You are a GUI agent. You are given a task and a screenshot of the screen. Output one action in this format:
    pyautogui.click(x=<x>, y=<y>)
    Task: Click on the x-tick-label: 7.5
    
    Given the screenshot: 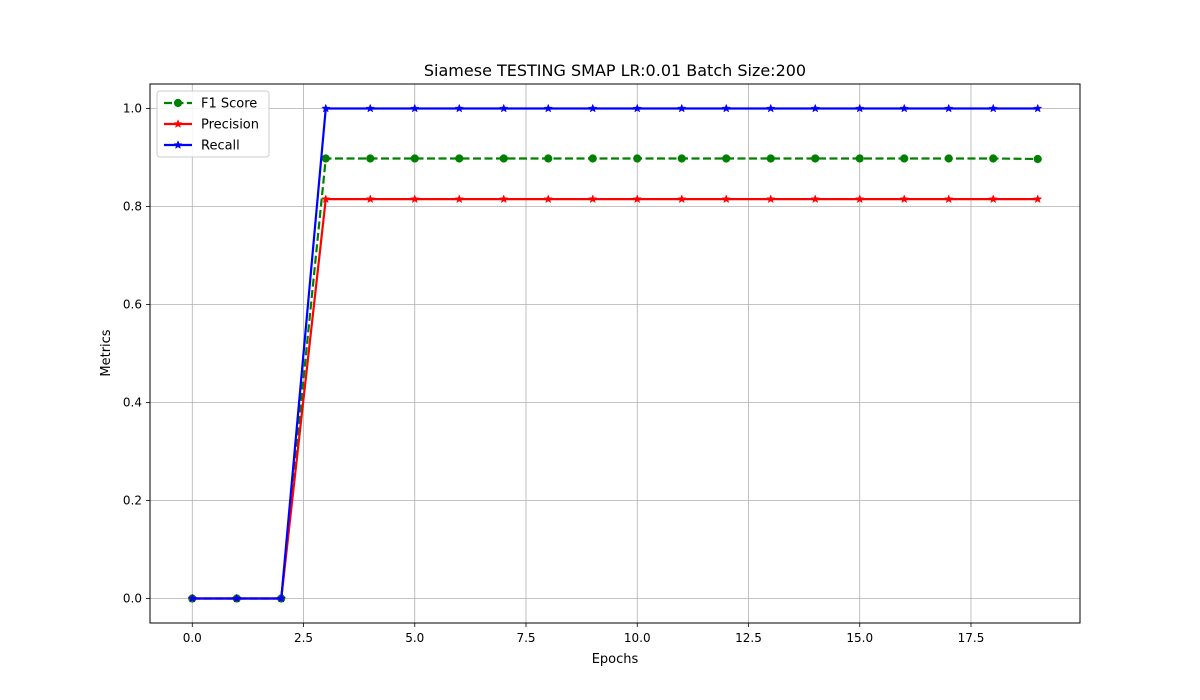 What is the action you would take?
    pyautogui.click(x=525, y=638)
    